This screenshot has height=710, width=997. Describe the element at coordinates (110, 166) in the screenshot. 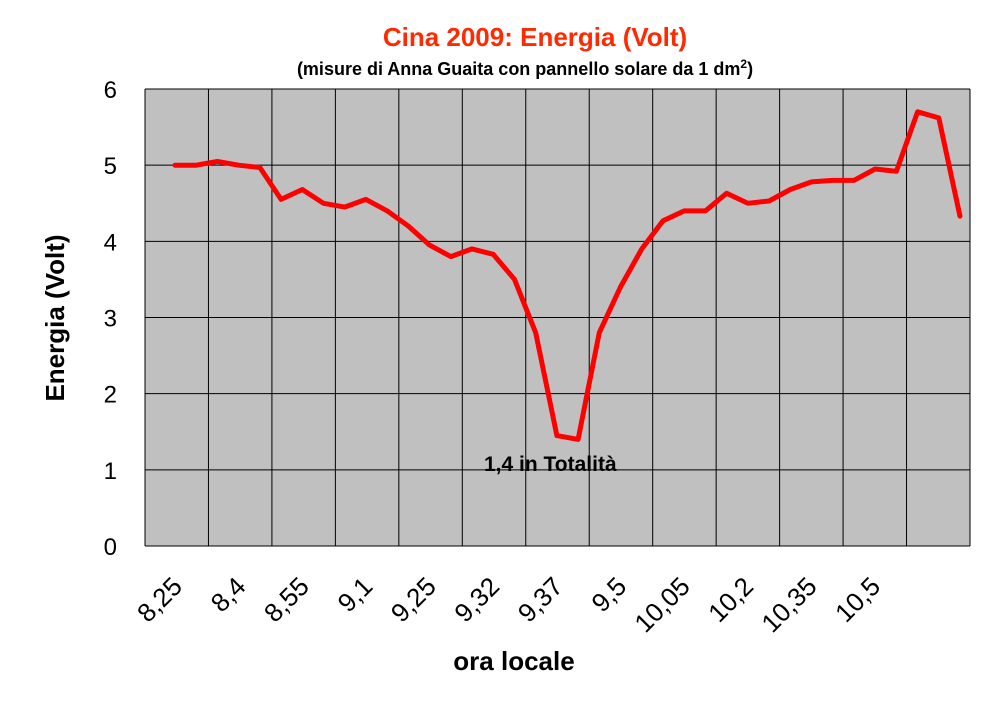

I see `y-tick-label: 5` at that location.